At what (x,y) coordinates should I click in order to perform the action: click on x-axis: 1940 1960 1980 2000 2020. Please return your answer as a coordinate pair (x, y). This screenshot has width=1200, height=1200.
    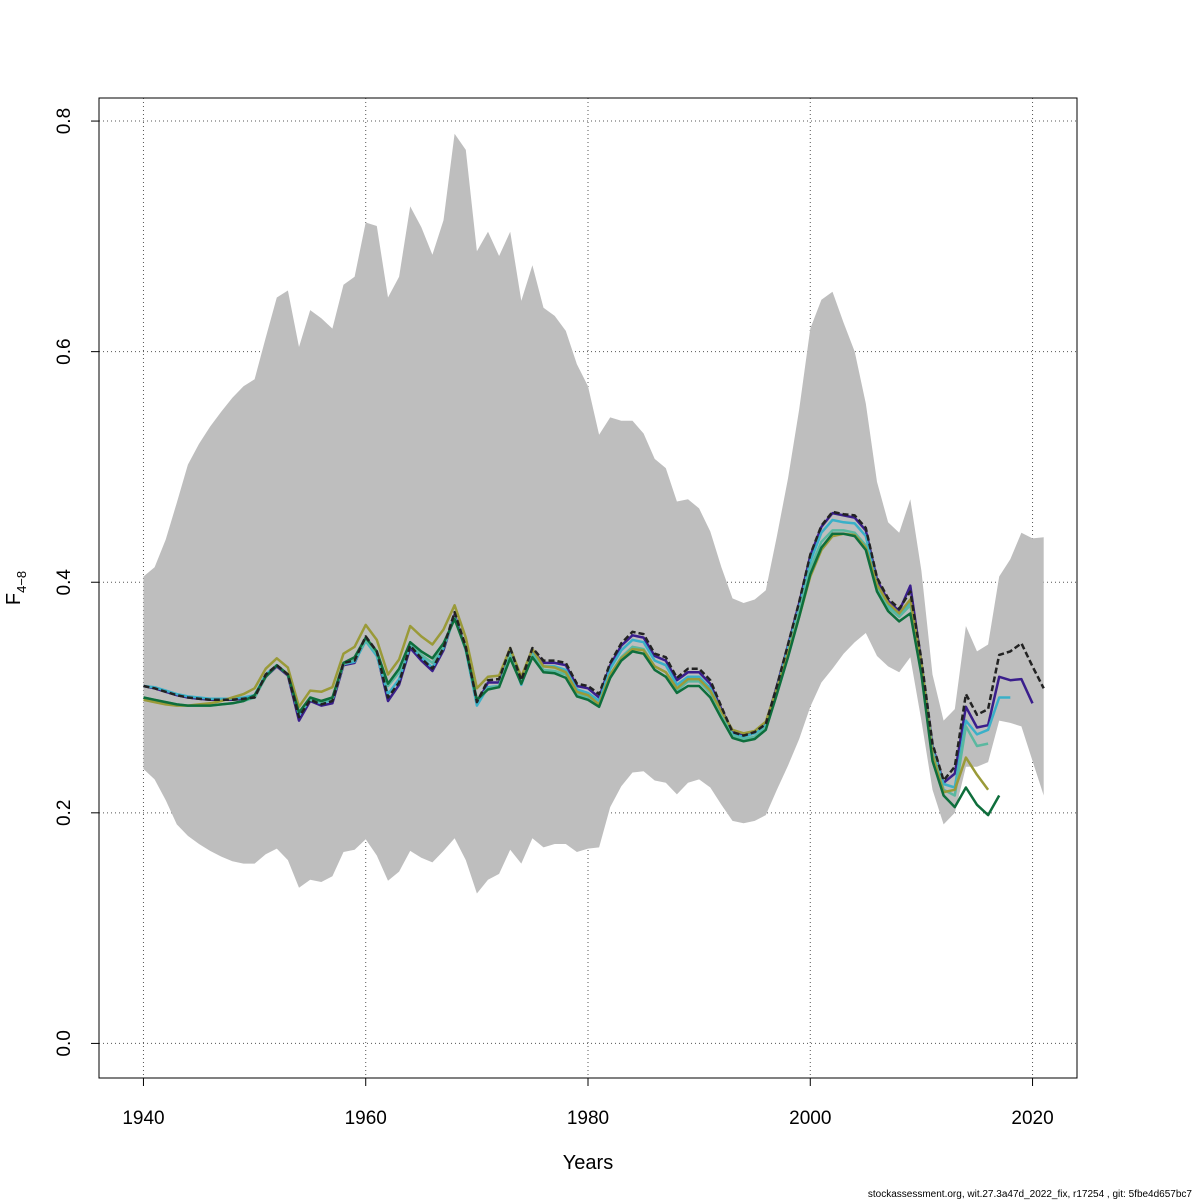
    Looking at the image, I should click on (588, 1103).